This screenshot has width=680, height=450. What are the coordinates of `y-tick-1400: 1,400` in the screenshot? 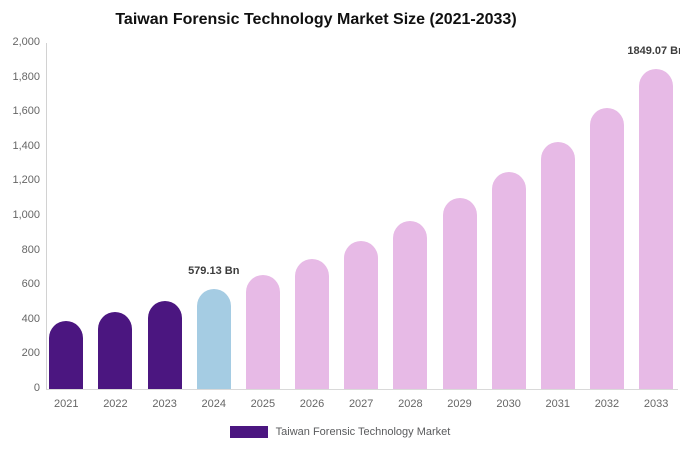 It's located at (26, 145).